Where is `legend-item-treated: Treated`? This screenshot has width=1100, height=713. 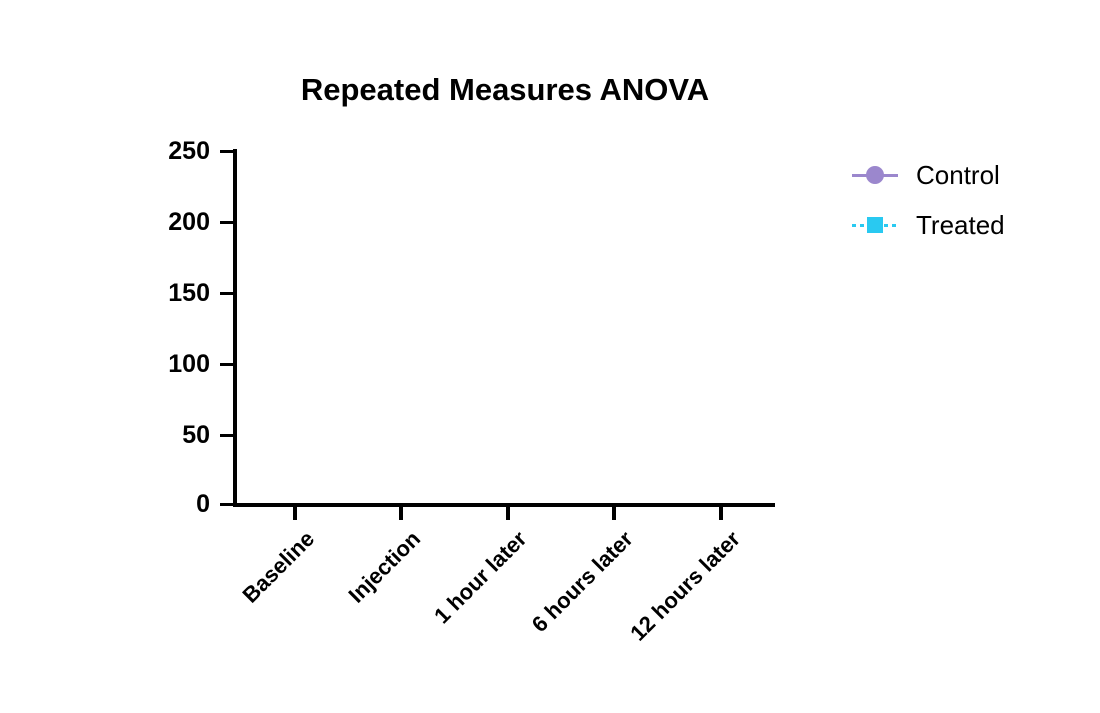
legend-item-treated: Treated is located at coordinates (928, 225).